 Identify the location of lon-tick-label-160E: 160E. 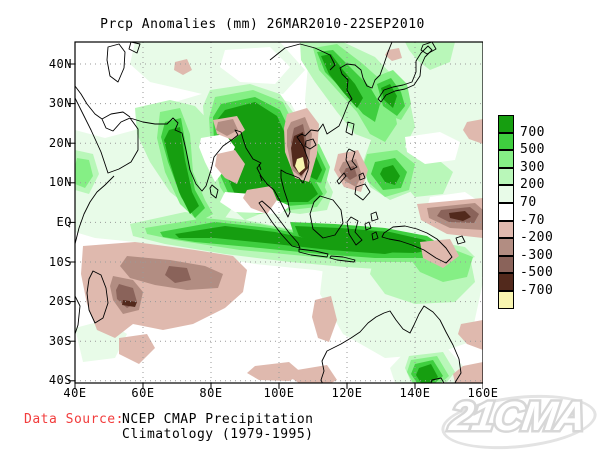
(483, 393).